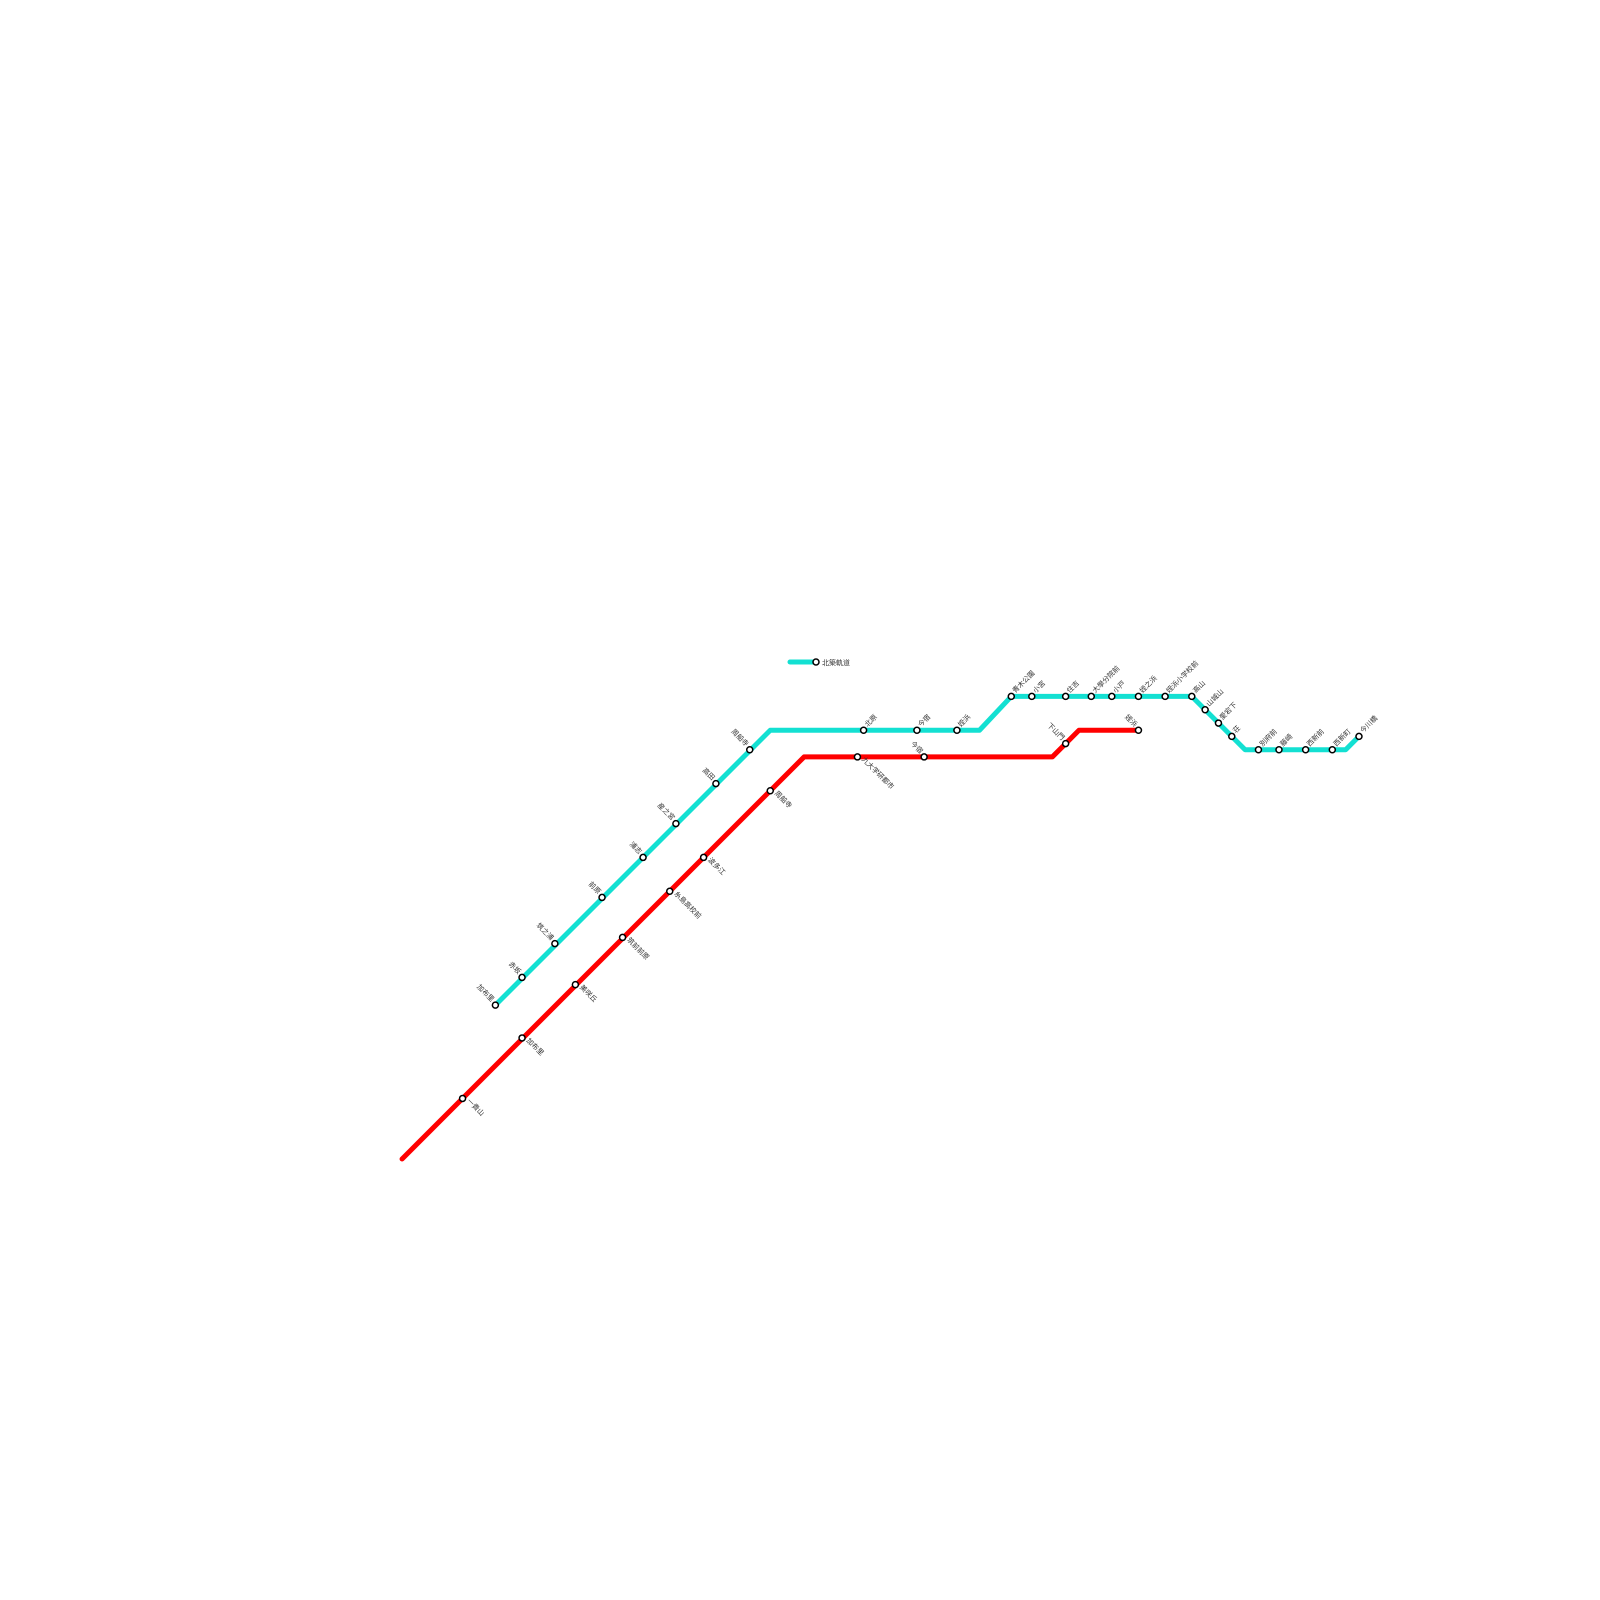 The width and height of the screenshot is (1600, 1600). What do you see at coordinates (1039, 687) in the screenshot?
I see `cyan-line-station-label: 小宮` at bounding box center [1039, 687].